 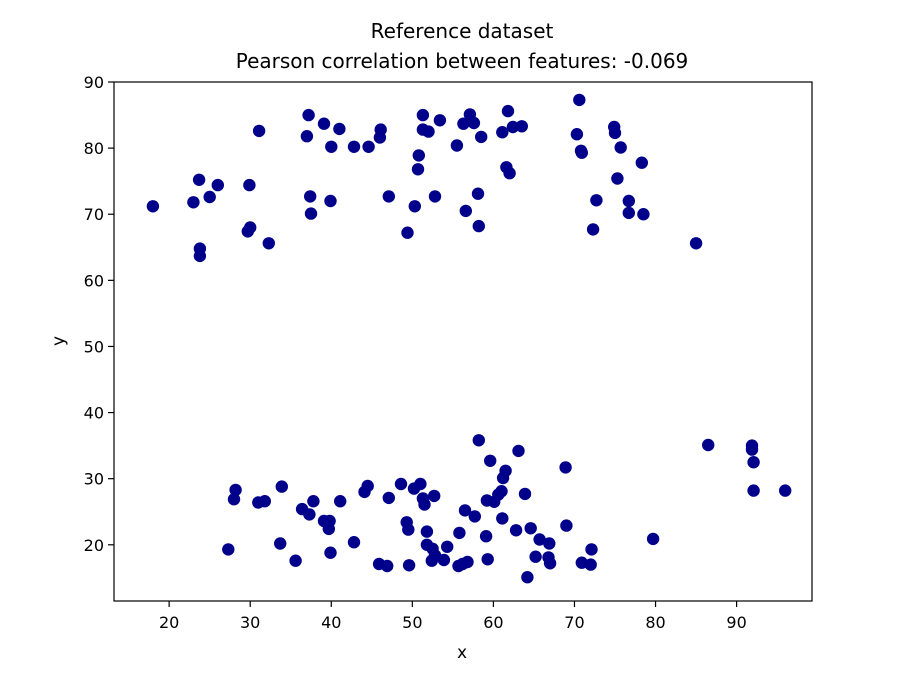 I want to click on y-tick-label: 30, so click(x=94, y=479).